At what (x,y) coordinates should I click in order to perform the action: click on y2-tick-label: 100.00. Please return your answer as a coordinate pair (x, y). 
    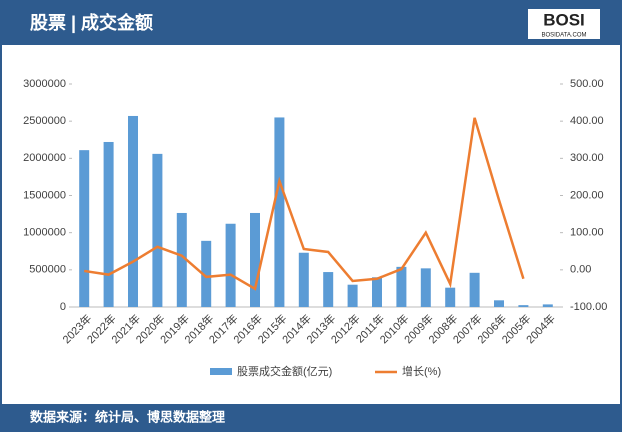
    Looking at the image, I should click on (587, 233).